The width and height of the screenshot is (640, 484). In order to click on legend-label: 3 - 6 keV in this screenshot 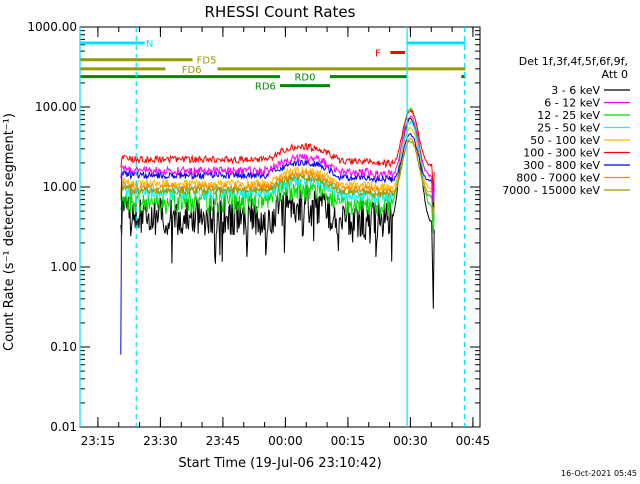, I will do `click(575, 90)`.